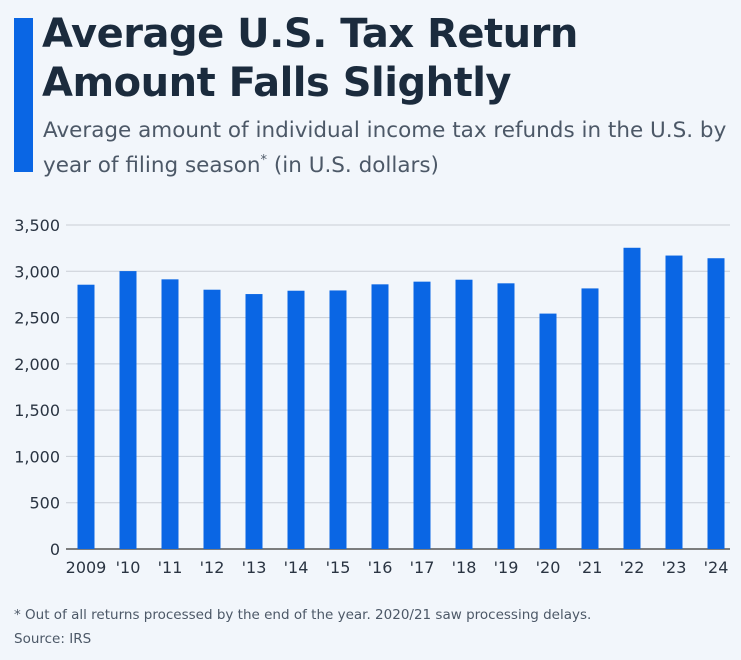 Image resolution: width=741 pixels, height=660 pixels. Describe the element at coordinates (55, 549) in the screenshot. I see `y-tick-label: 0` at that location.